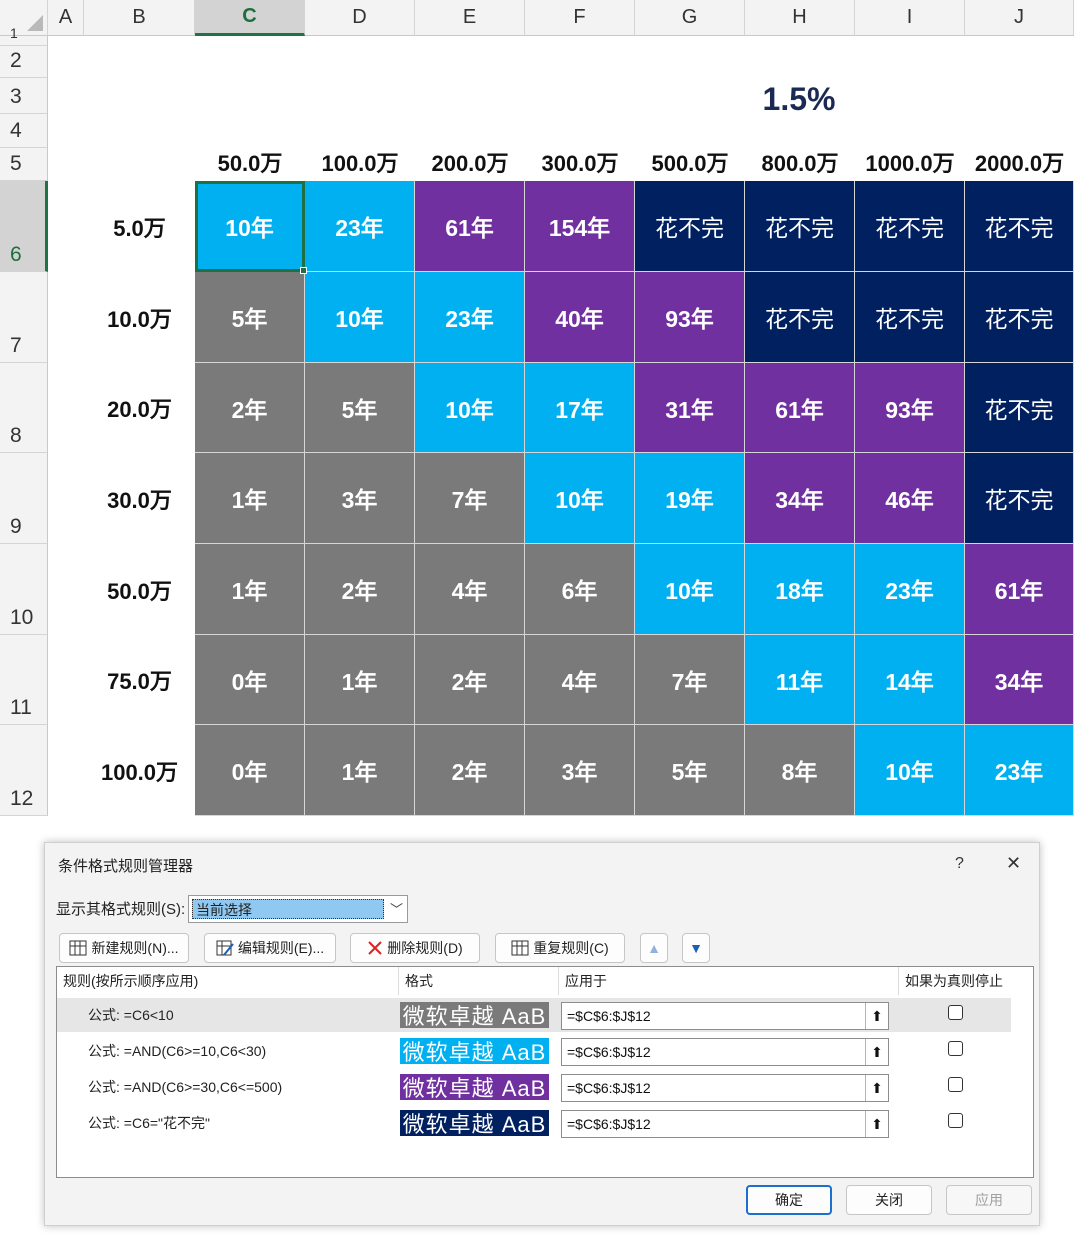  Describe the element at coordinates (24, 317) in the screenshot. I see `row-header-7: 7` at that location.